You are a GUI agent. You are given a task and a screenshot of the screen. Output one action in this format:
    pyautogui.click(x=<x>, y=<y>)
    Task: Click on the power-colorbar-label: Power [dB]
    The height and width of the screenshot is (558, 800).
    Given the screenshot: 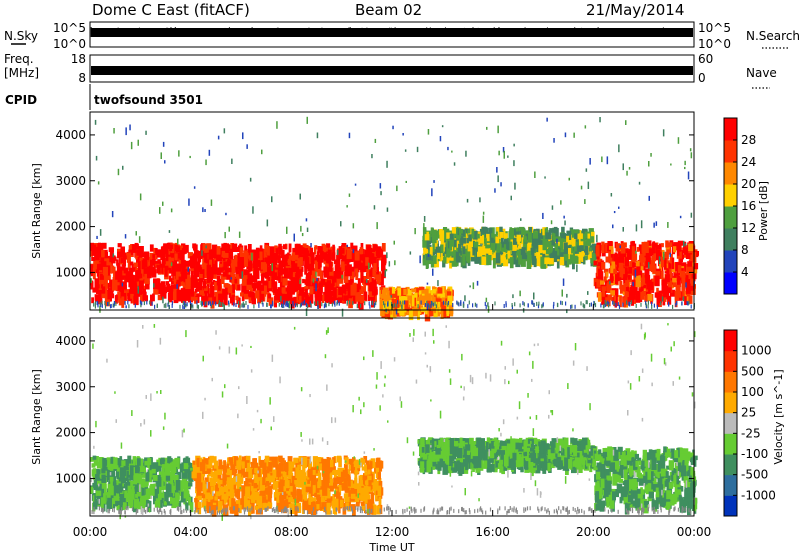 What is the action you would take?
    pyautogui.click(x=763, y=211)
    